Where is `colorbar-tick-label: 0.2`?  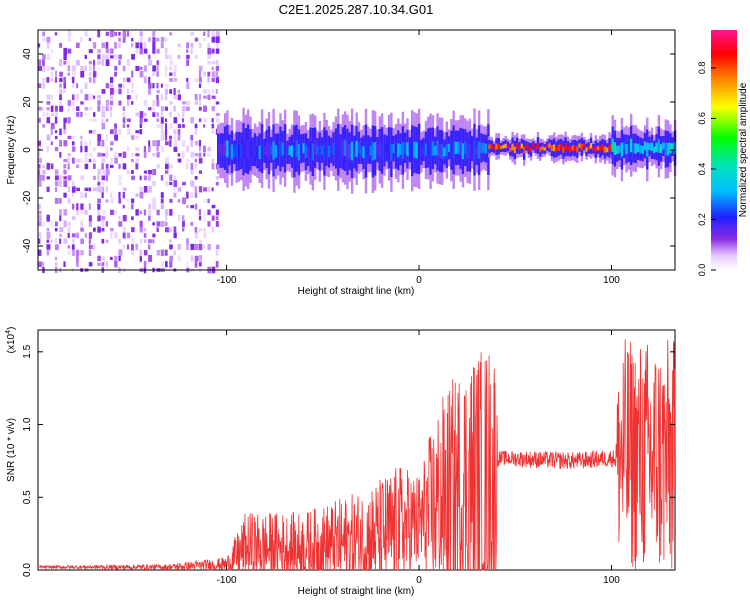
colorbar-tick-label: 0.2 is located at coordinates (702, 219).